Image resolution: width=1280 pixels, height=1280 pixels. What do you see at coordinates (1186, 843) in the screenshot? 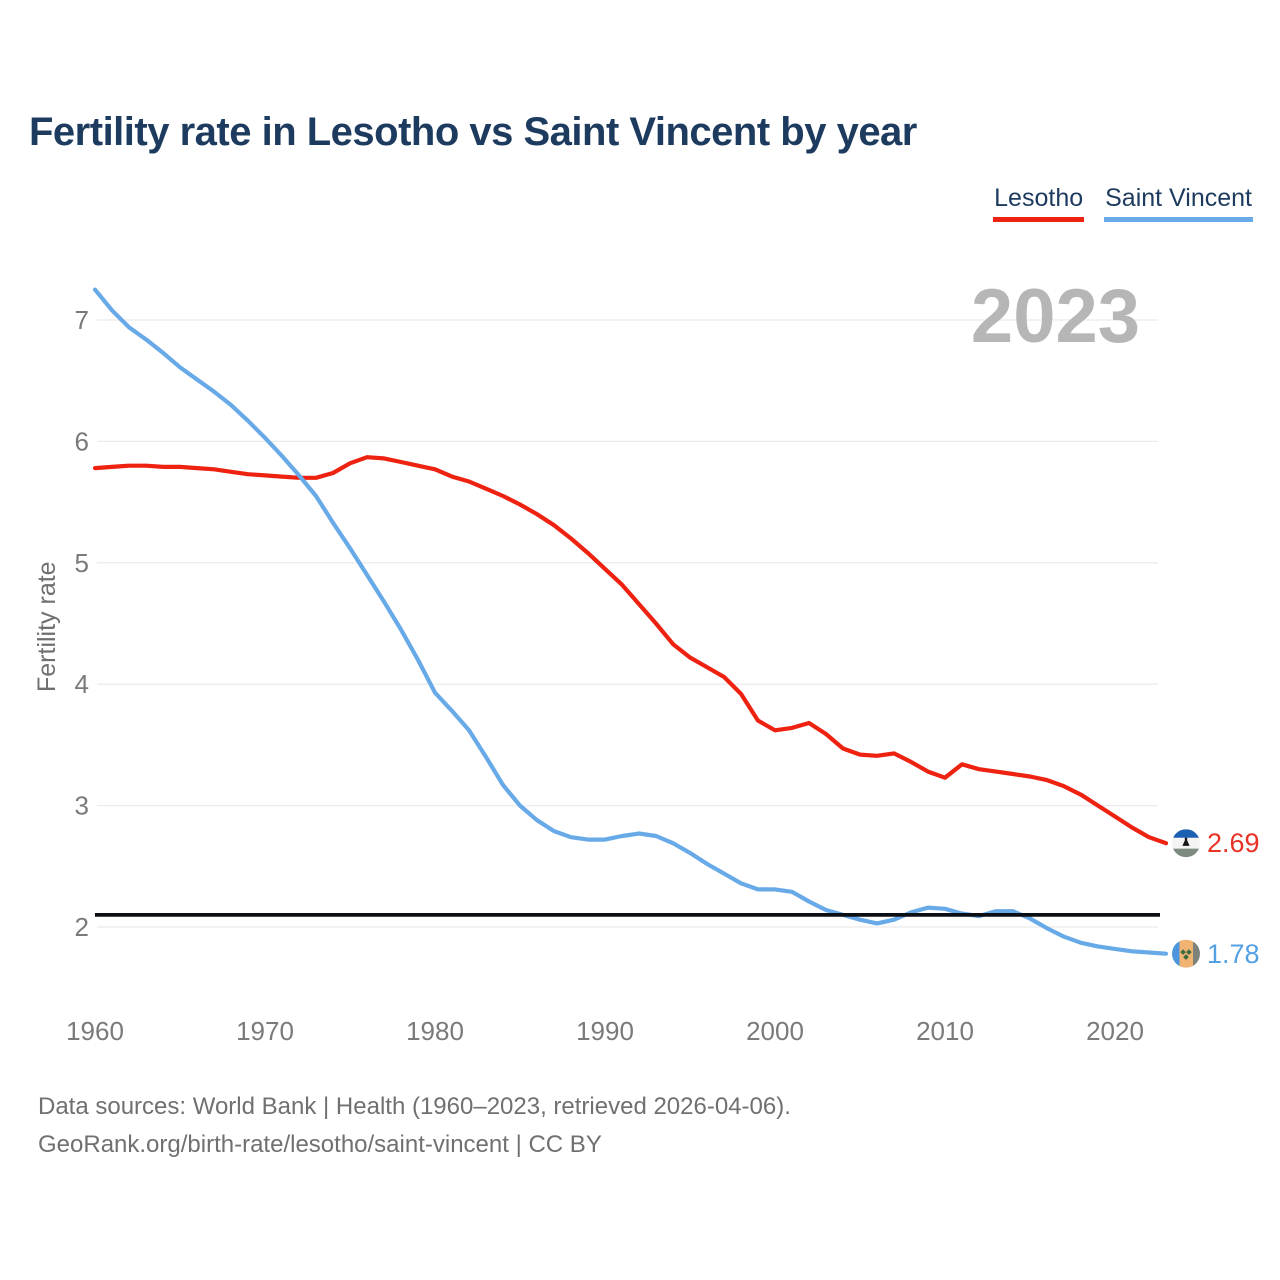
I see `lesotho-flag-icon` at bounding box center [1186, 843].